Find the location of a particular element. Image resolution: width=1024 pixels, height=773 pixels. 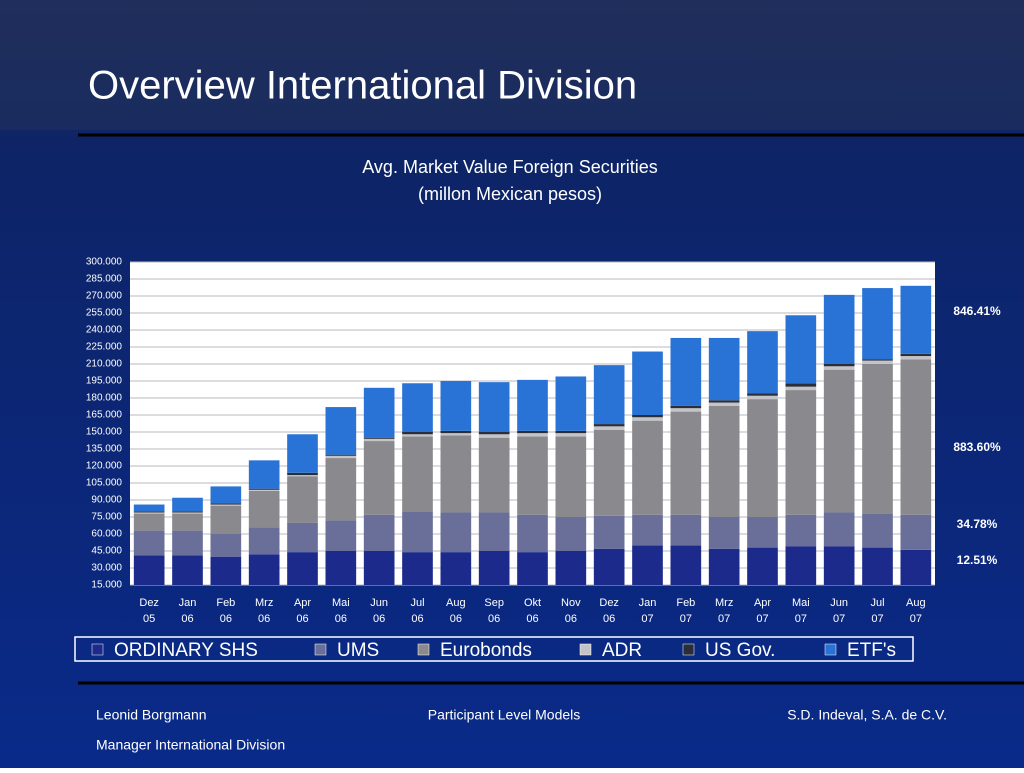

y-tick-label: 225.000 is located at coordinates (104, 347).